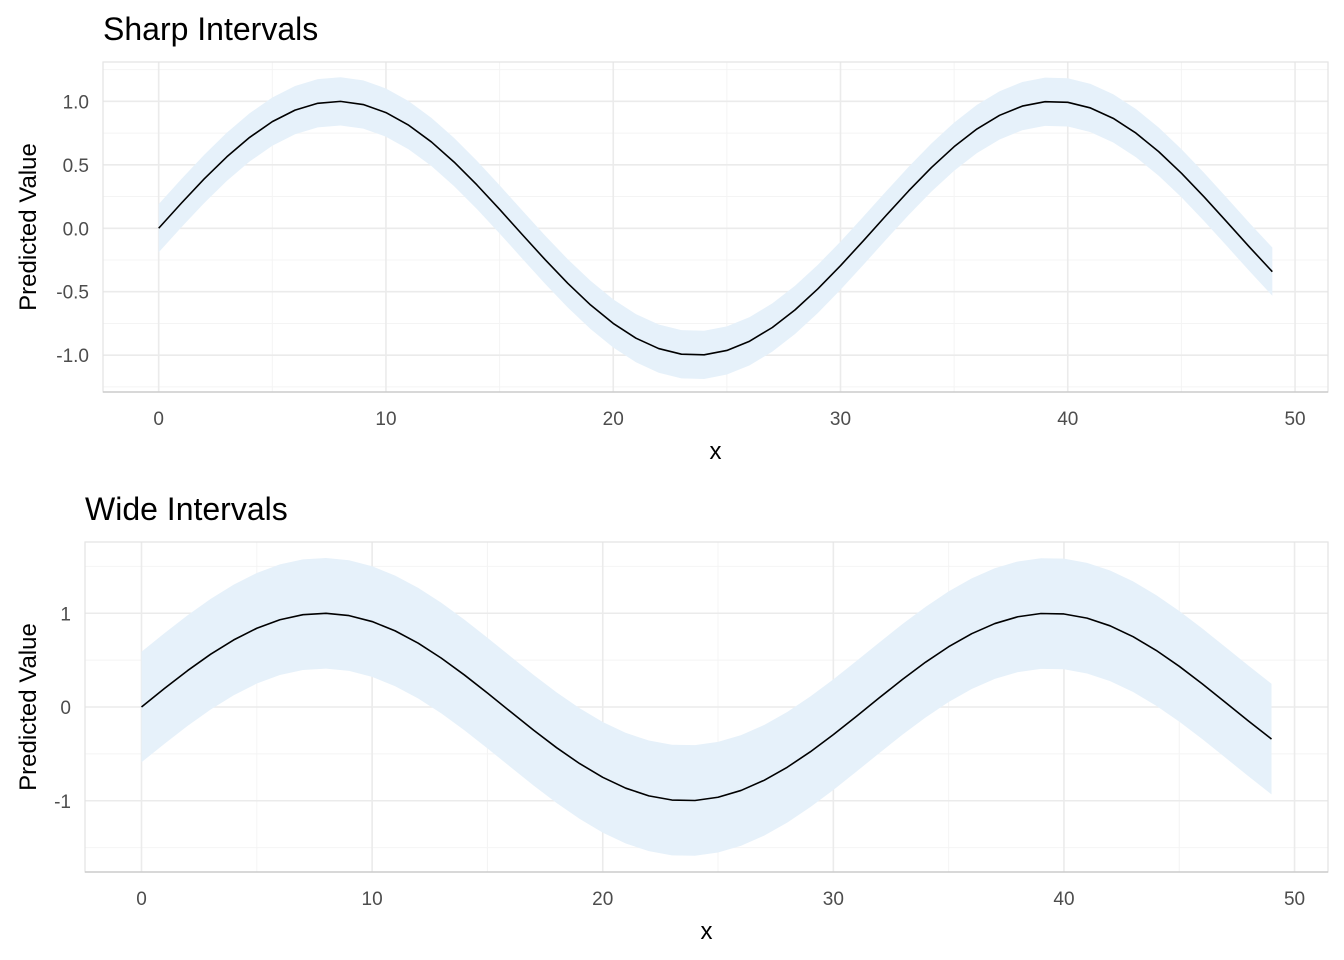  What do you see at coordinates (76, 166) in the screenshot?
I see `y-tick-label: 0.5` at bounding box center [76, 166].